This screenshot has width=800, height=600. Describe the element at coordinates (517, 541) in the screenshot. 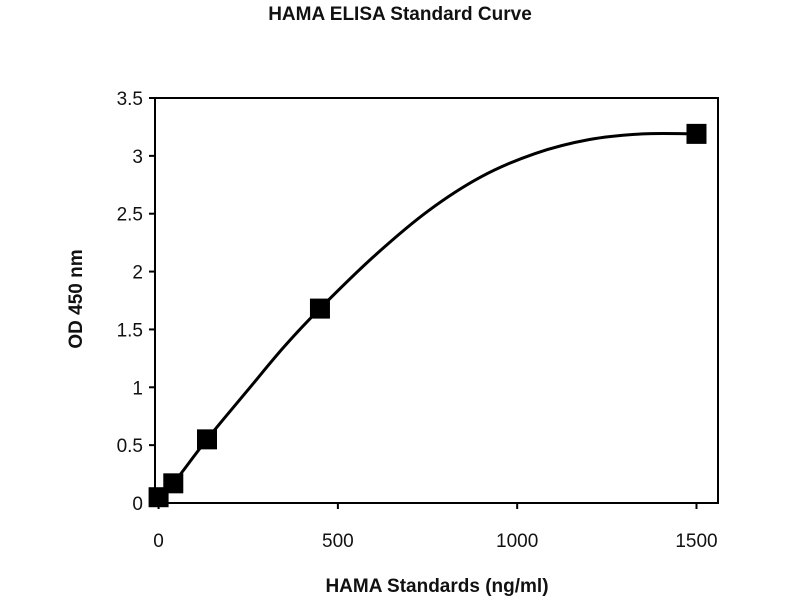

I see `x-tick-label: 1000` at that location.